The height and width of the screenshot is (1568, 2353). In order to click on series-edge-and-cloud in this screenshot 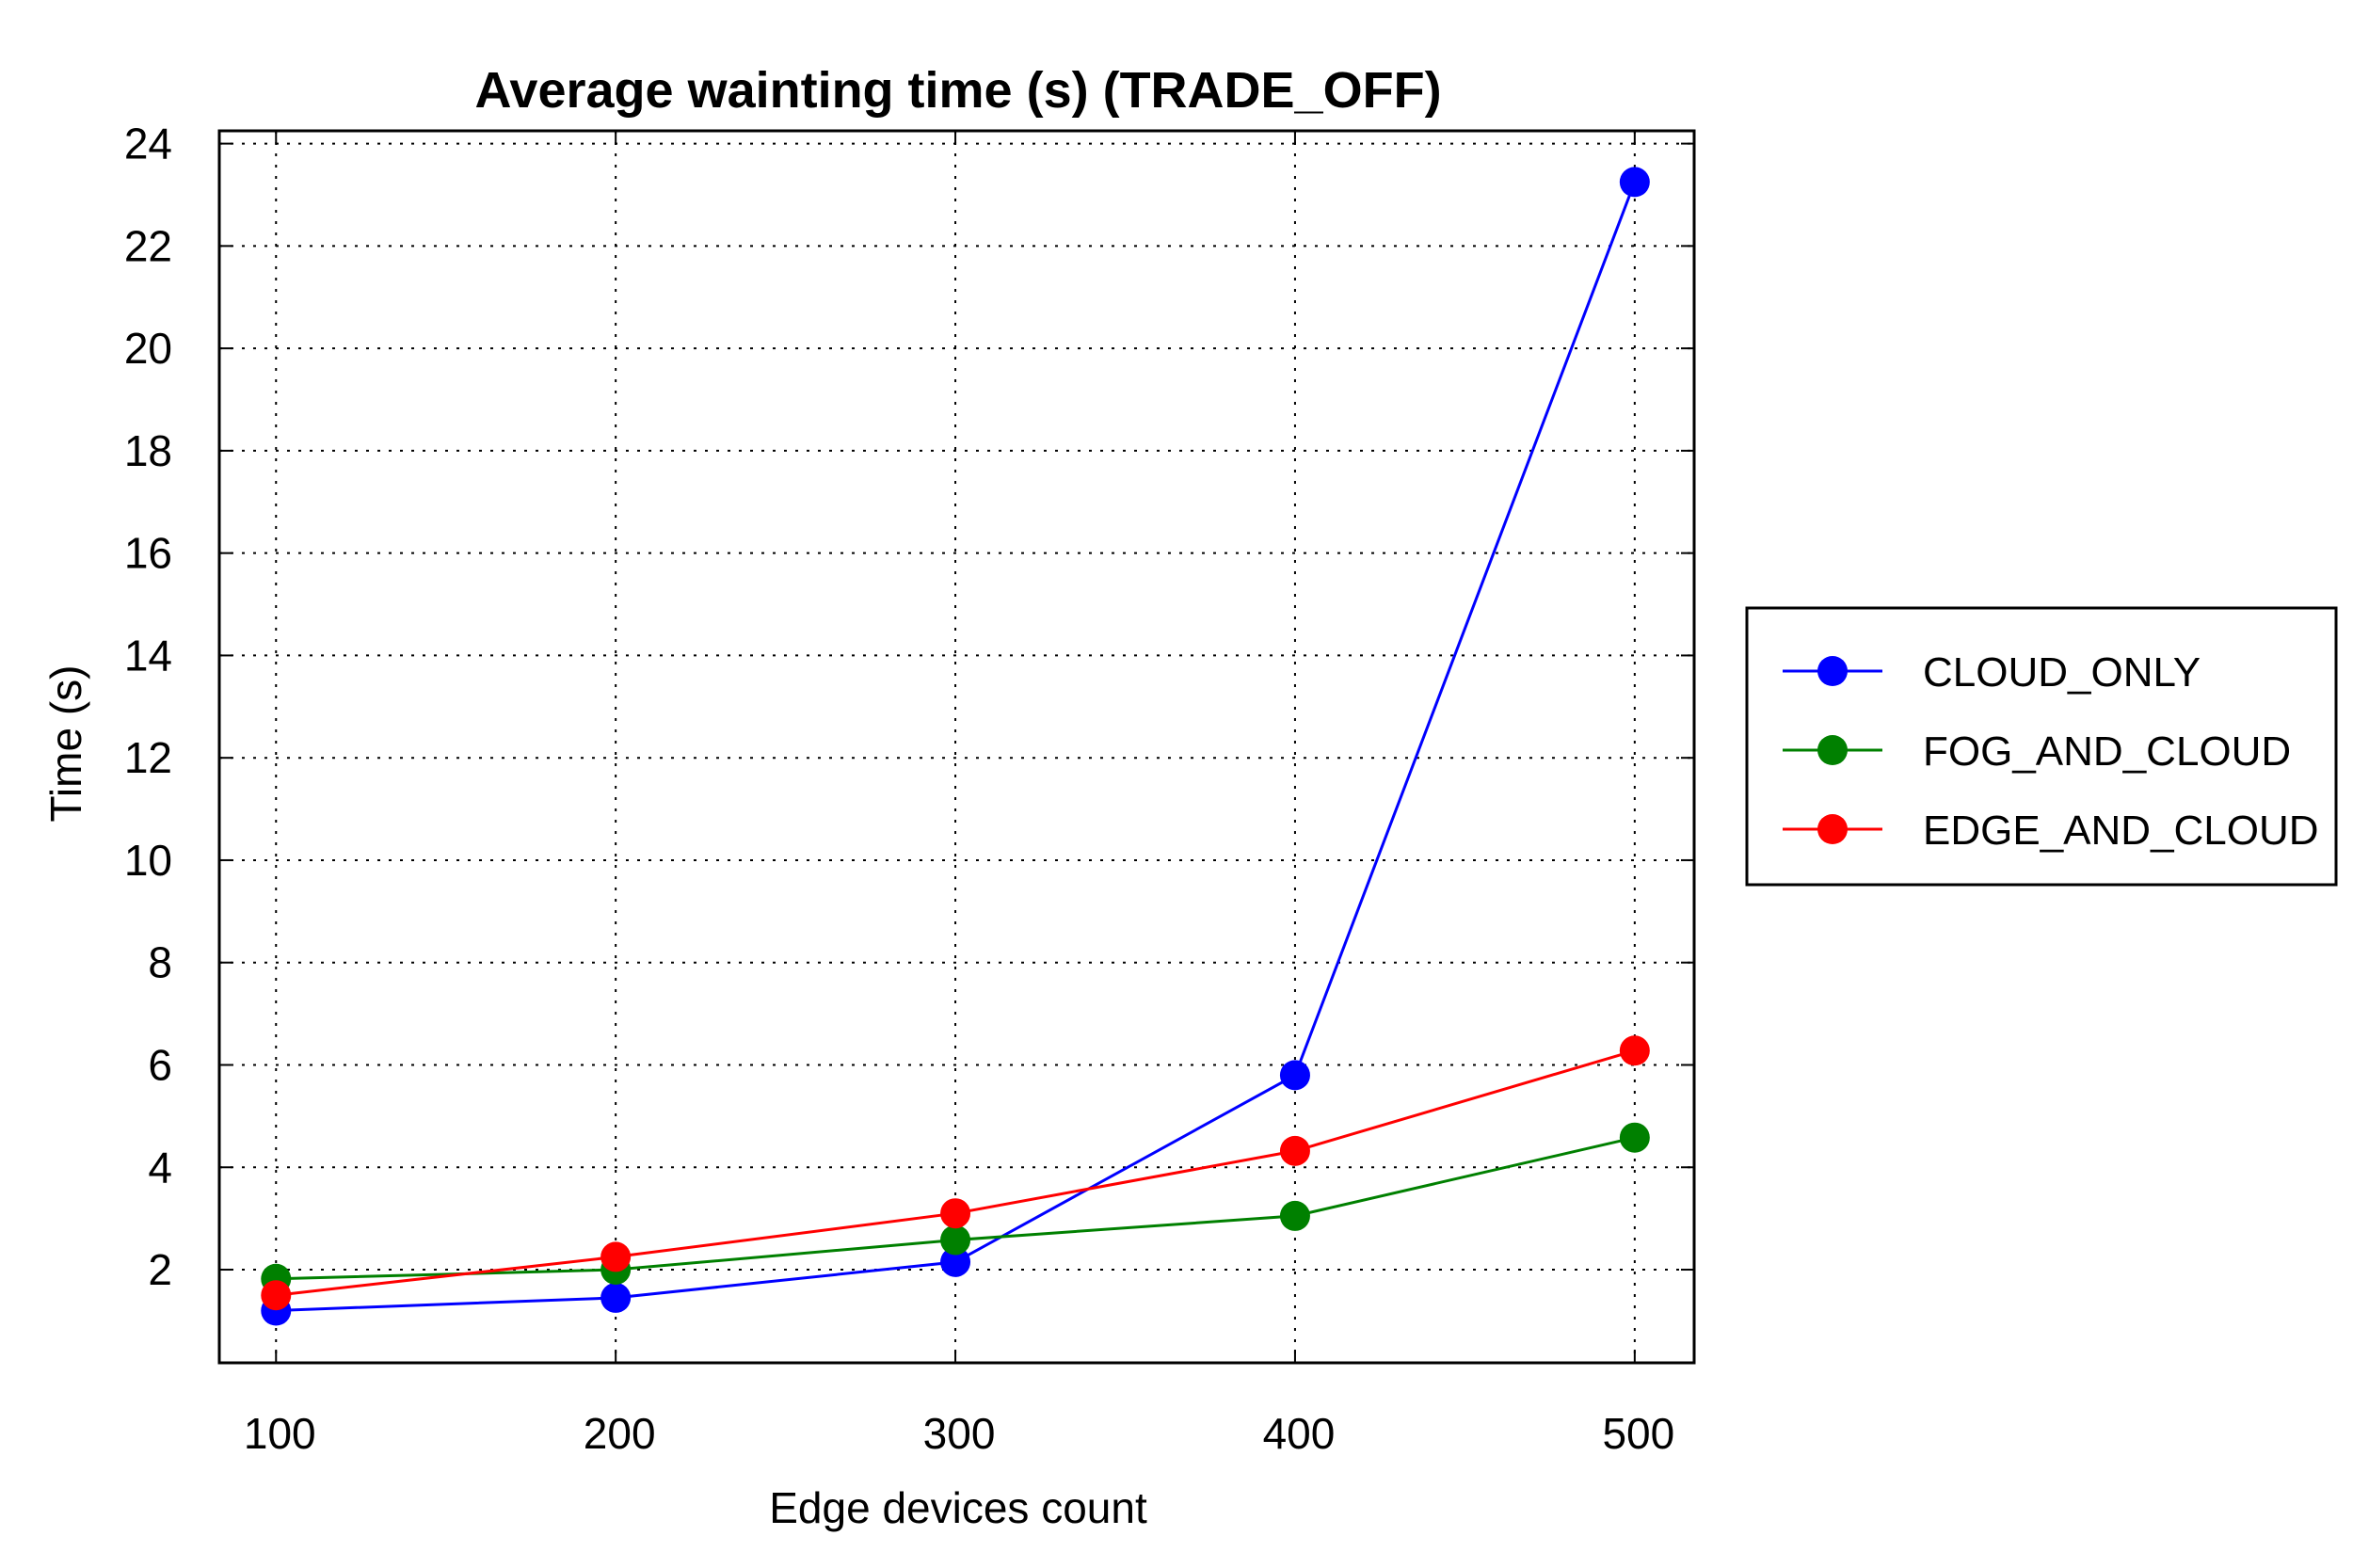, I will do `click(956, 1173)`.